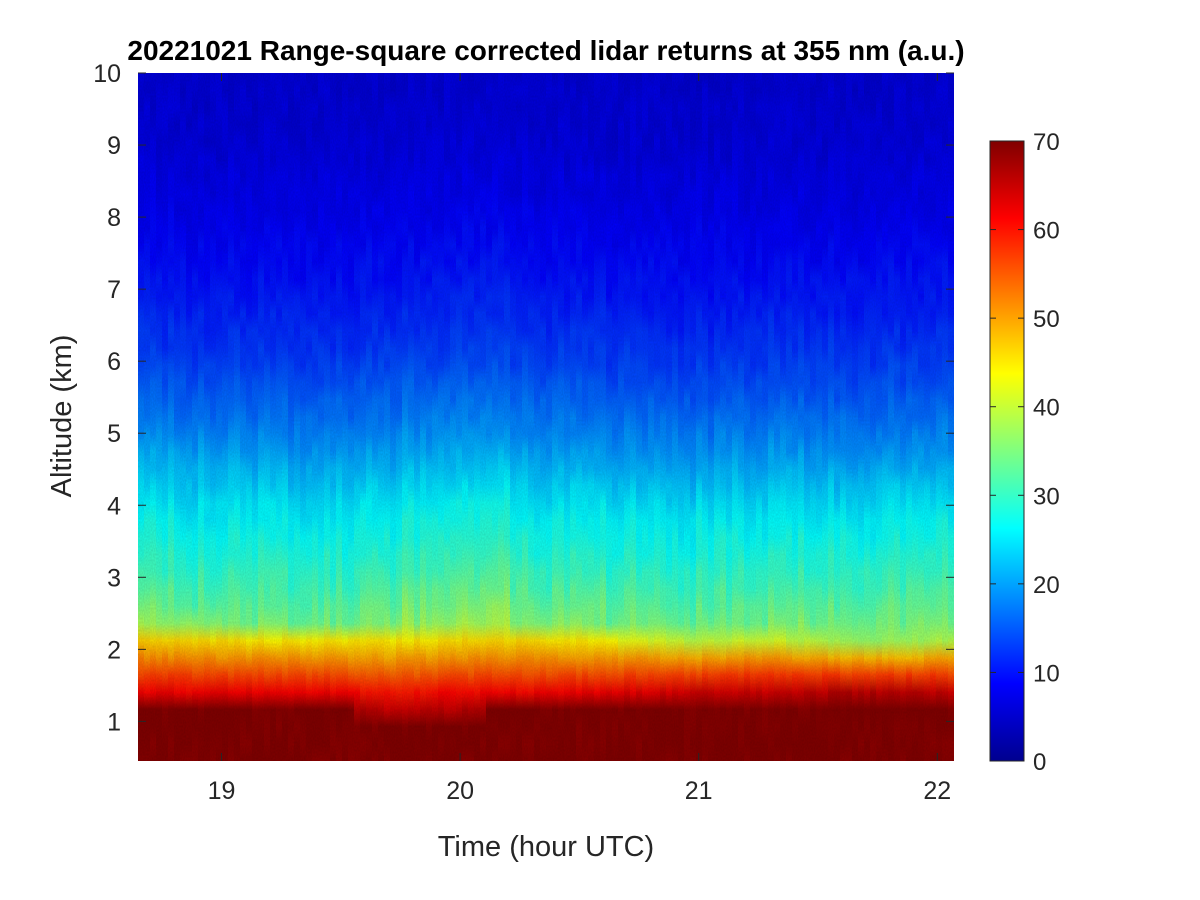 The image size is (1200, 900). I want to click on y-tick-label: 10, so click(107, 74).